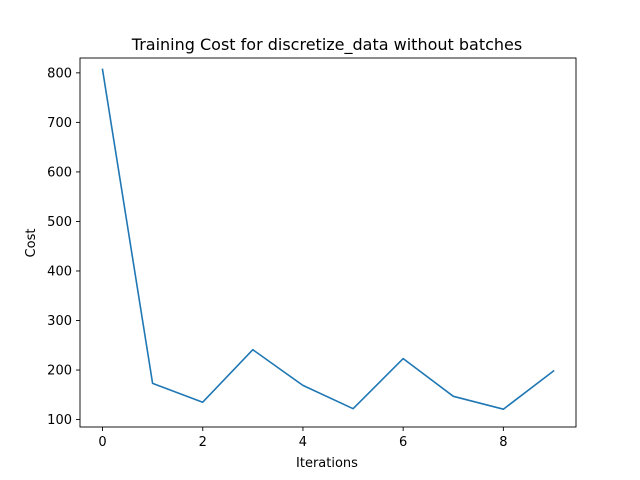  I want to click on y-tick-label: 800, so click(59, 73).